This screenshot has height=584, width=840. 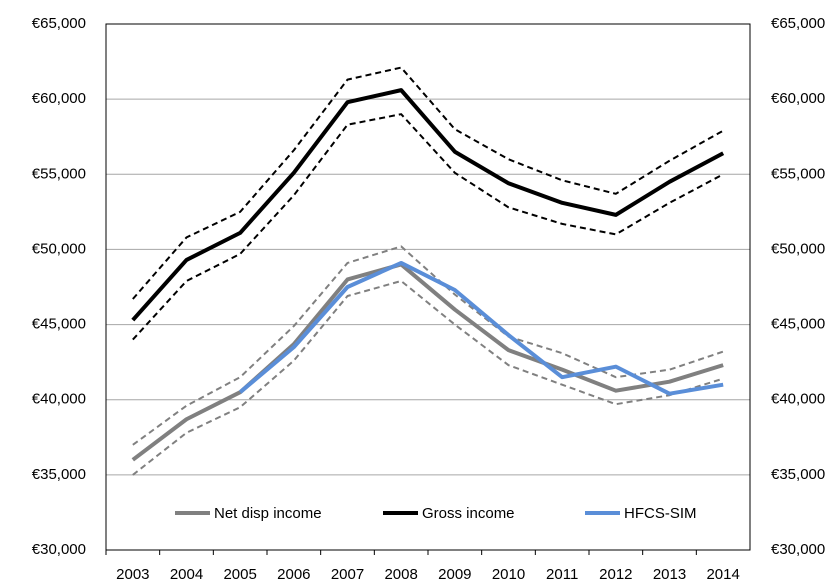 I want to click on x-tick-label: 2012, so click(x=615, y=574).